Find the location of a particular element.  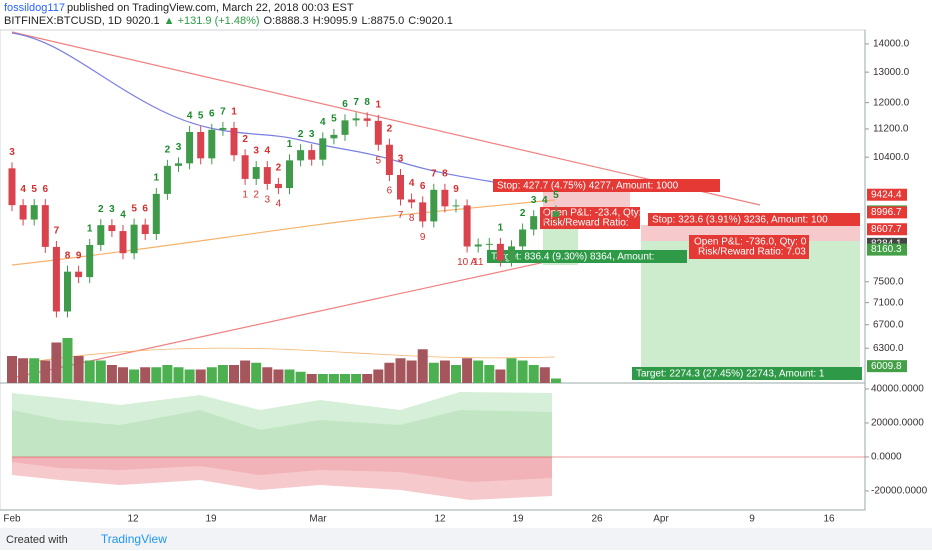

label-box is located at coordinates (587, 256).